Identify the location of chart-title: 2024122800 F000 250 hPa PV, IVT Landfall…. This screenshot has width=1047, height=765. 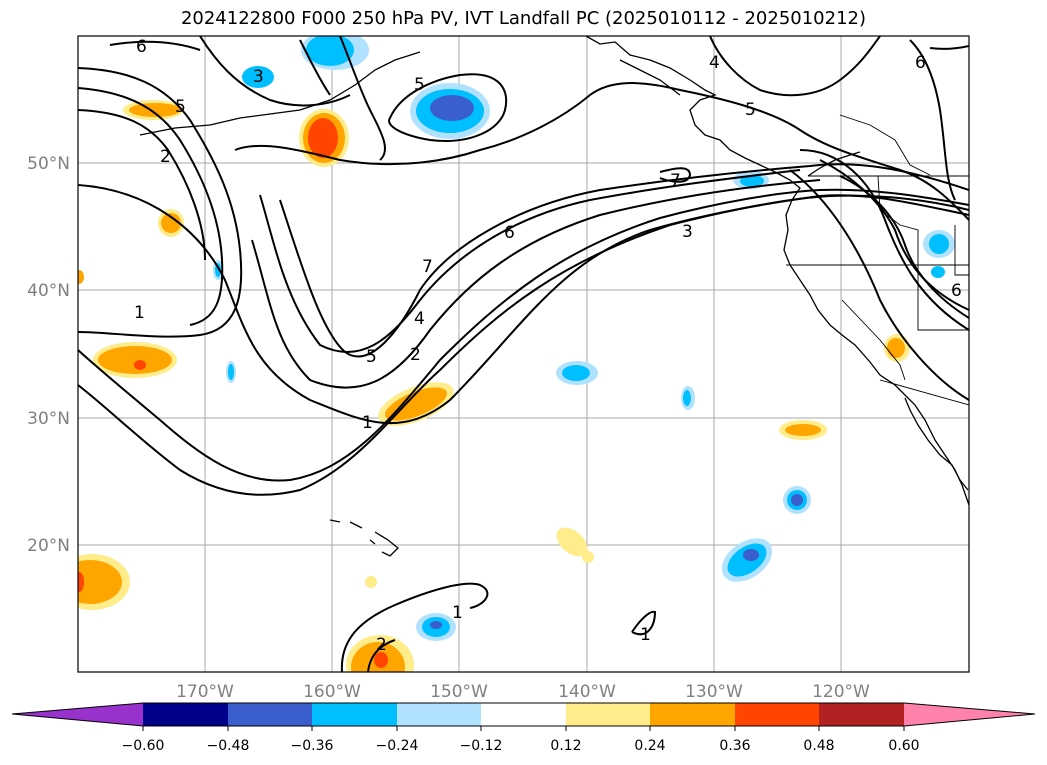
(523, 18).